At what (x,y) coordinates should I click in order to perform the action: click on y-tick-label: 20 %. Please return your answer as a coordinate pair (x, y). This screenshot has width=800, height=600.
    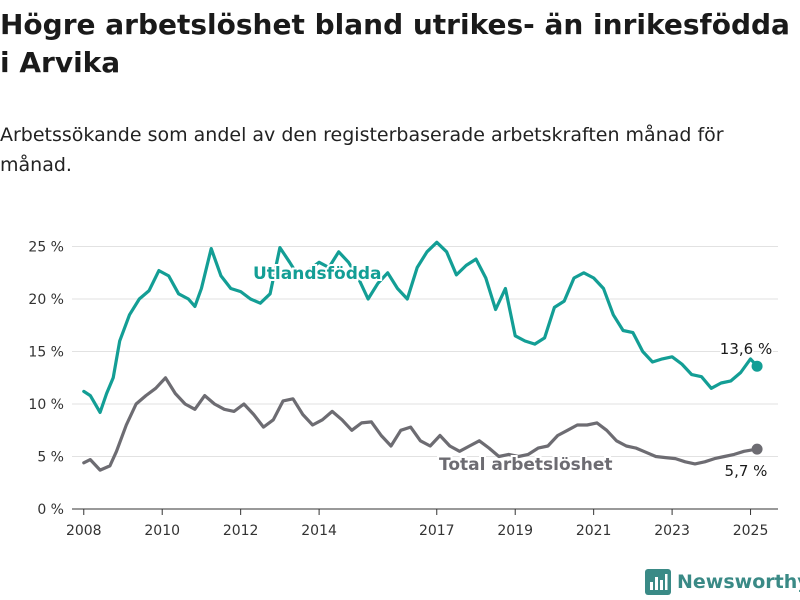
    Looking at the image, I should click on (46, 300).